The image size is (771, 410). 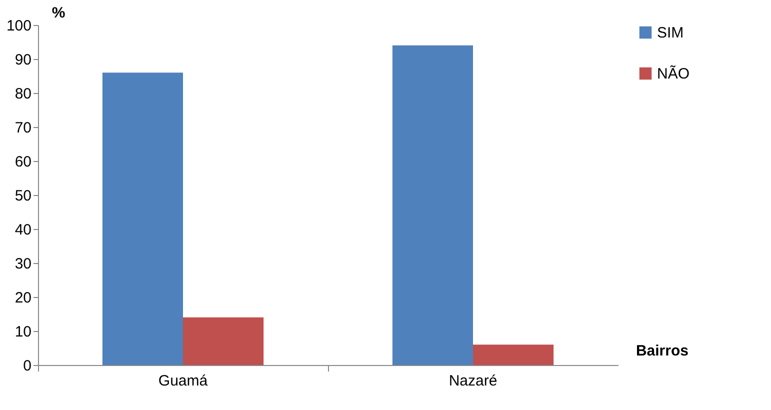 I want to click on y-tick-label: 100, so click(x=19, y=26).